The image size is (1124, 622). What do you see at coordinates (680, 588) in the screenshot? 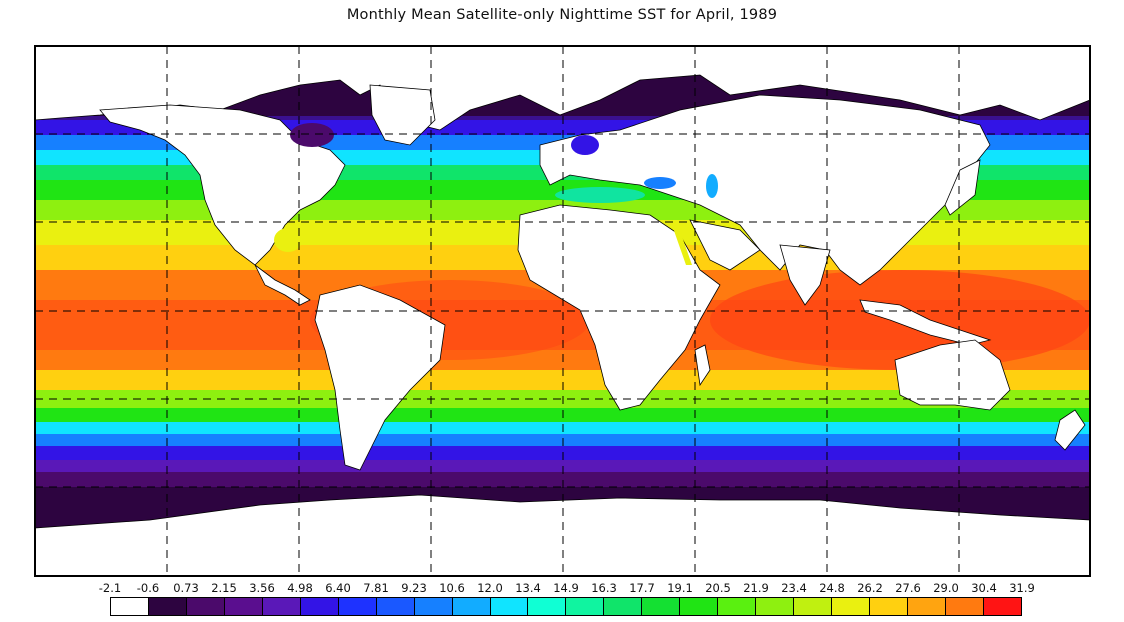
I see `colorbar-tick-label: 19.1` at bounding box center [680, 588].